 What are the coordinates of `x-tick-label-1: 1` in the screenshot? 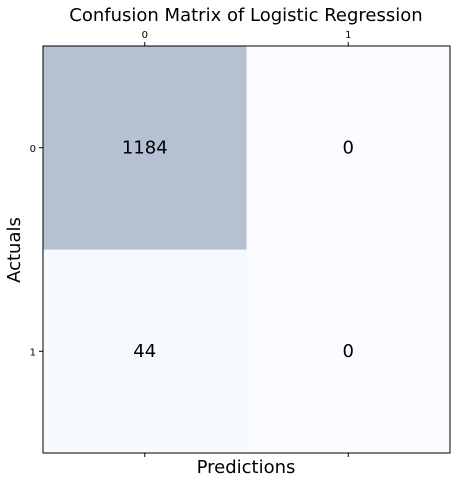 It's located at (348, 35).